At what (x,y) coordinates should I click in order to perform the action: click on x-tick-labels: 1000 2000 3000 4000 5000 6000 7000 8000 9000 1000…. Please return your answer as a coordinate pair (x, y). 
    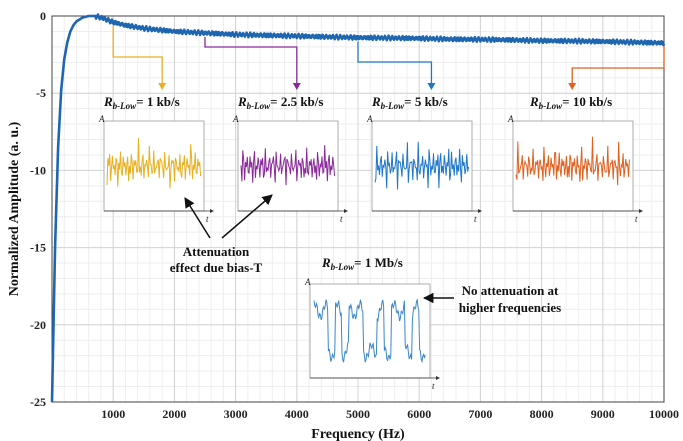
    Looking at the image, I should click on (390, 414).